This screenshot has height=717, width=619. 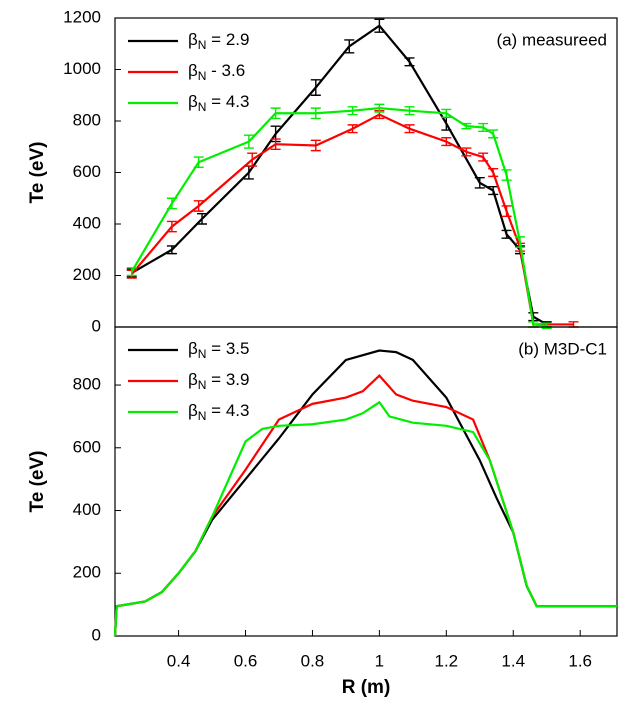 I want to click on legend-label: βN = 3.9, so click(x=218, y=381).